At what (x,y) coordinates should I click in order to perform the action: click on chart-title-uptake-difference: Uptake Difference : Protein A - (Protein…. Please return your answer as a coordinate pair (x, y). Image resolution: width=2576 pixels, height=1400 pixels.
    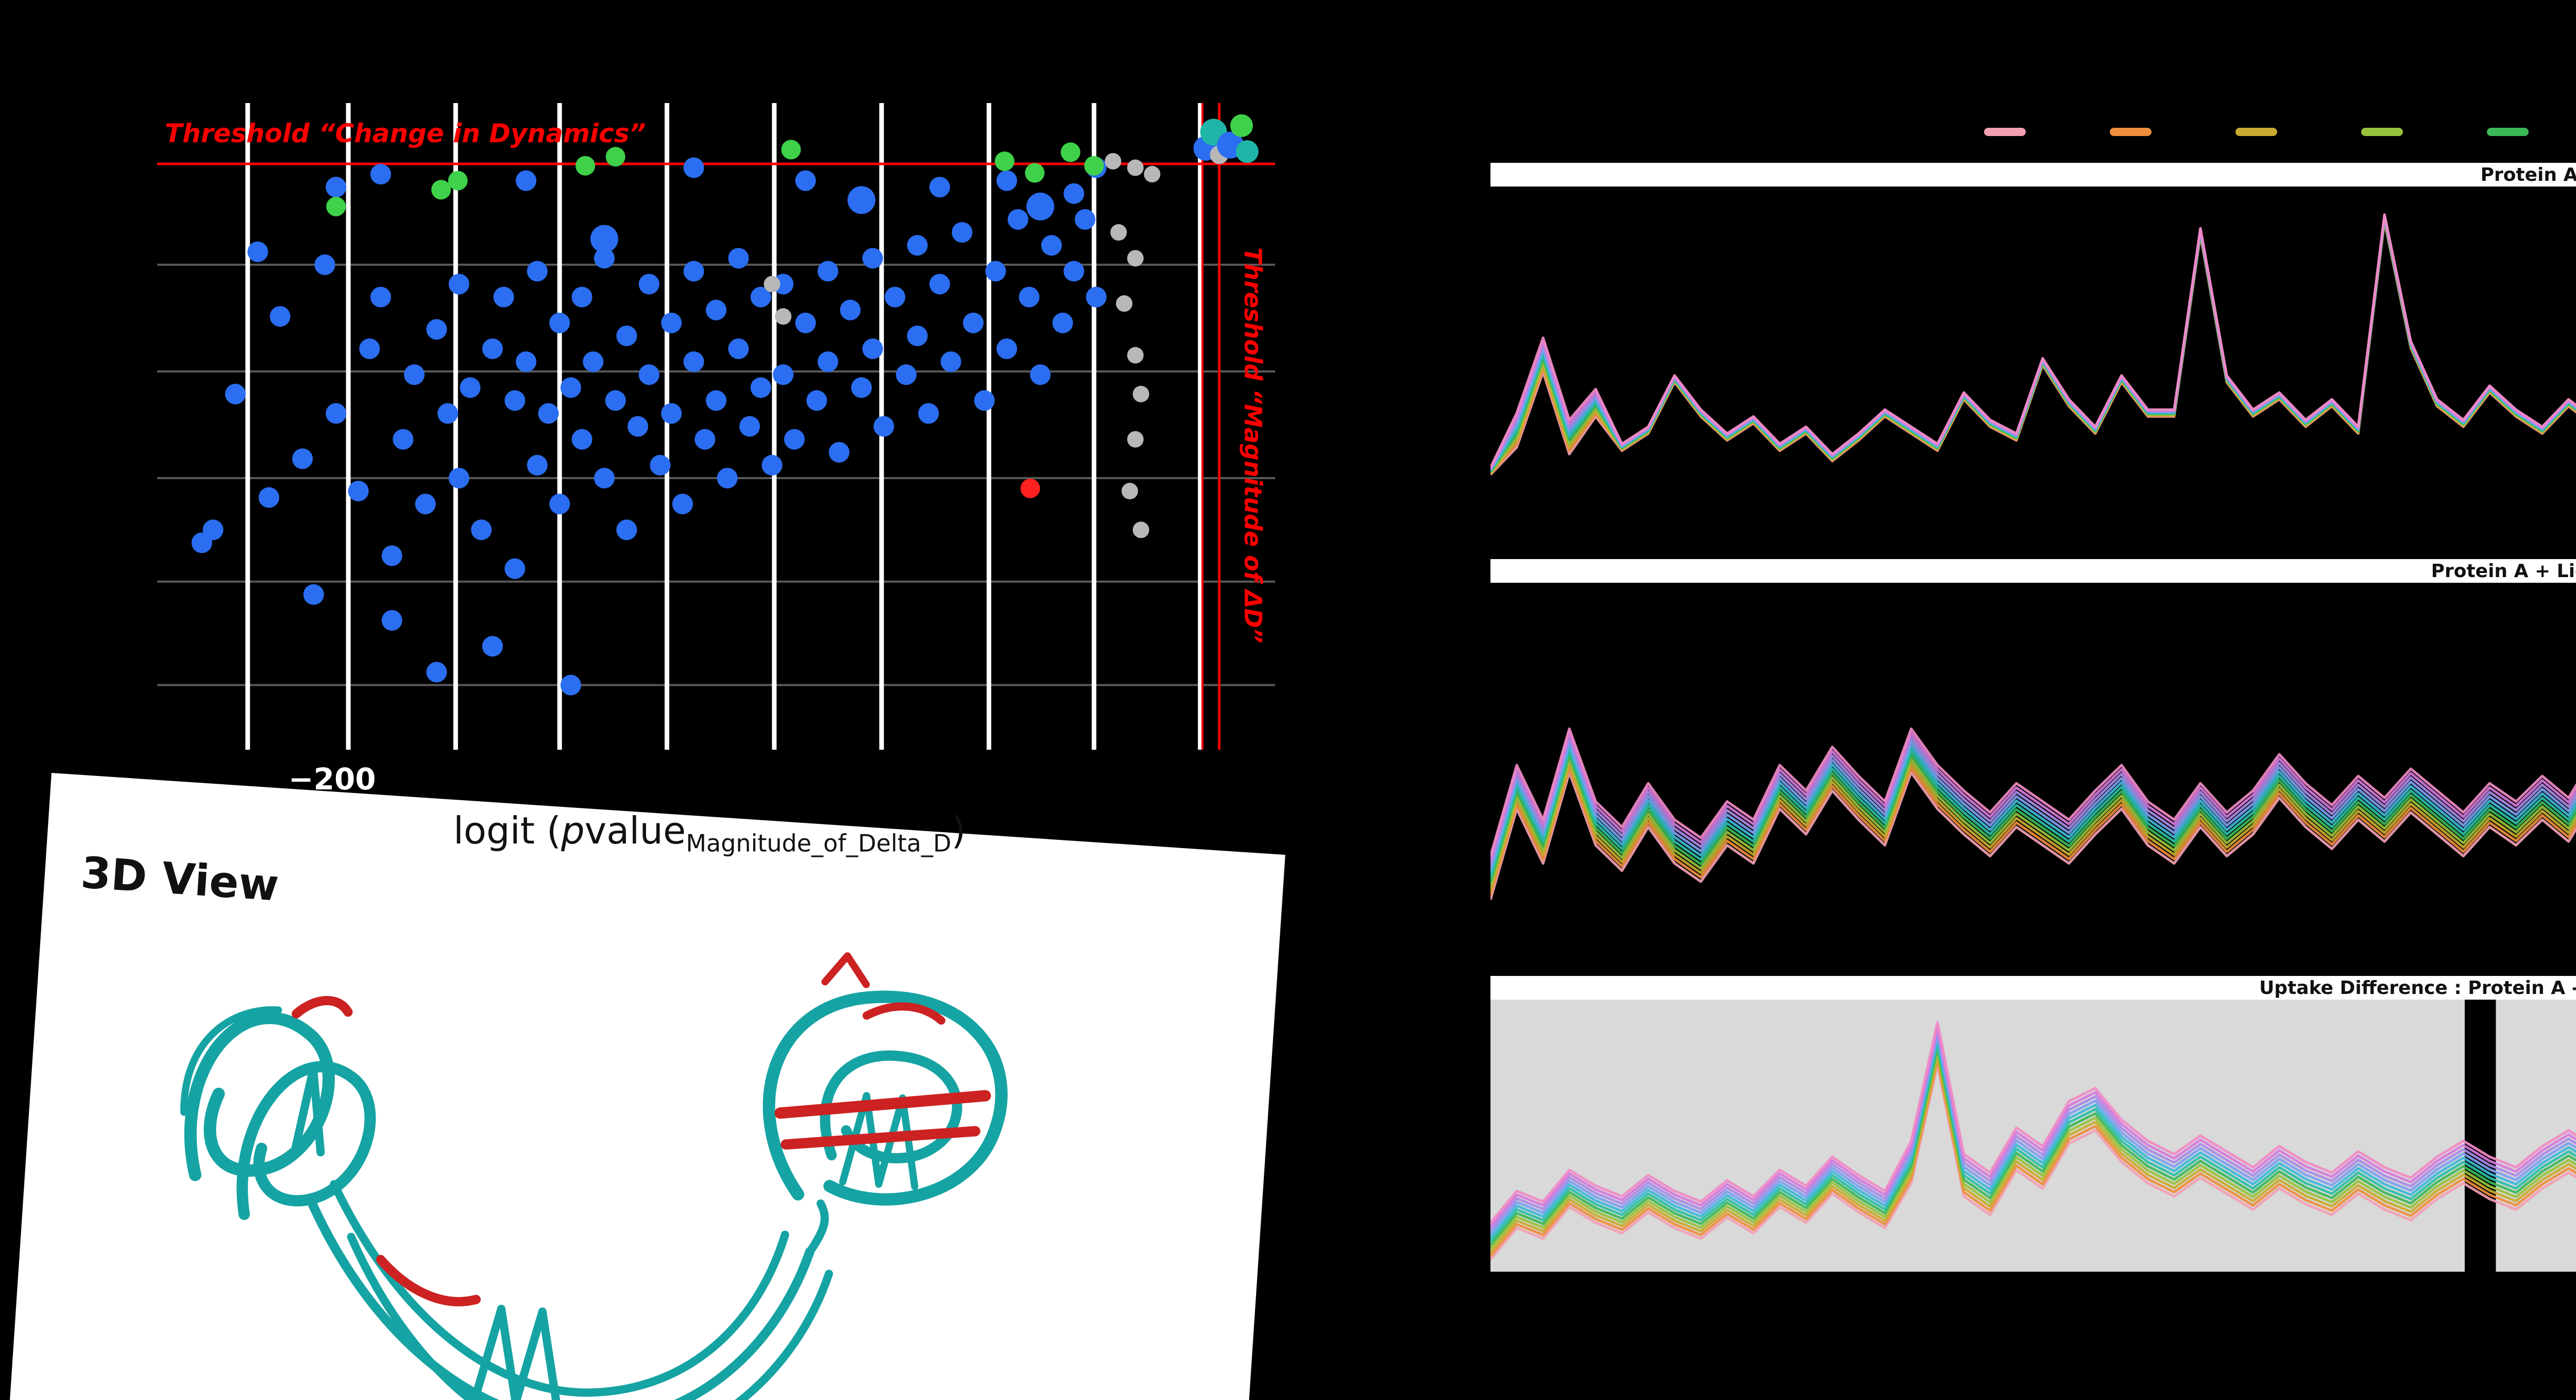
    Looking at the image, I should click on (2033, 988).